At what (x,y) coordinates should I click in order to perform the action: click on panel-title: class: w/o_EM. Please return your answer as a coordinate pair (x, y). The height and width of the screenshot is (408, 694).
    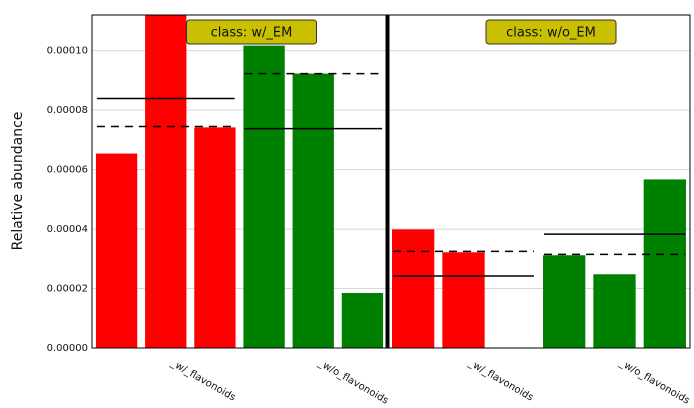
    Looking at the image, I should click on (551, 33).